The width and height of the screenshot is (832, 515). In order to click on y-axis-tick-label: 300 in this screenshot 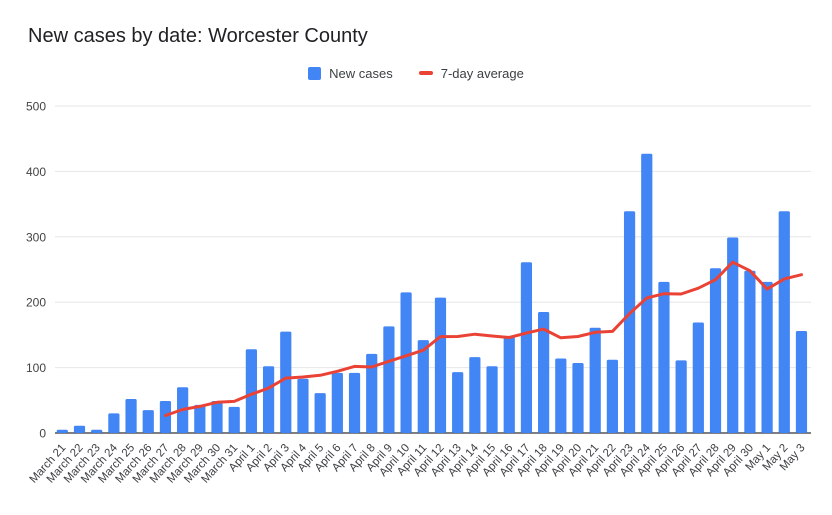, I will do `click(36, 237)`.